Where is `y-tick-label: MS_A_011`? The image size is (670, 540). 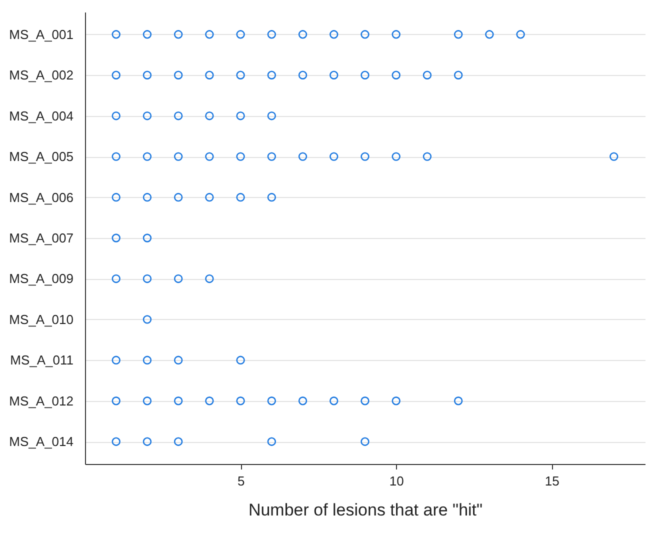 y-tick-label: MS_A_011 is located at coordinates (42, 360).